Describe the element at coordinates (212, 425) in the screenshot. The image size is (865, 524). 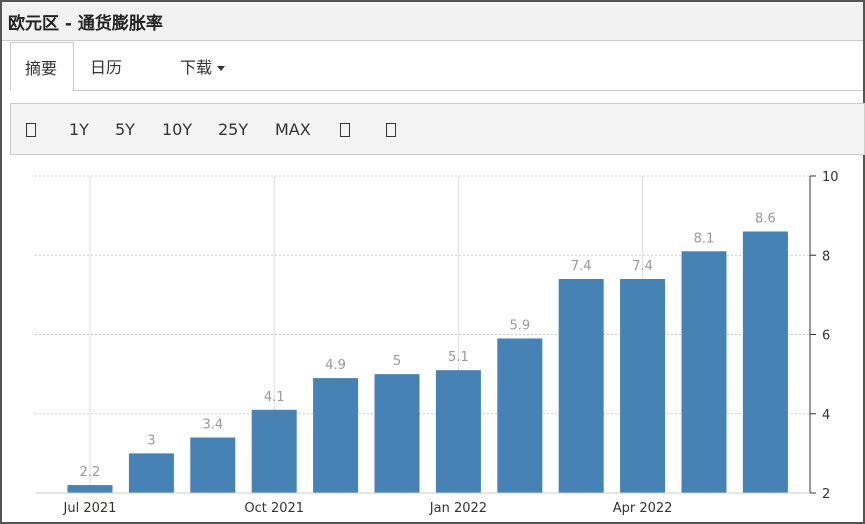
I see `value-label: 3.4` at that location.